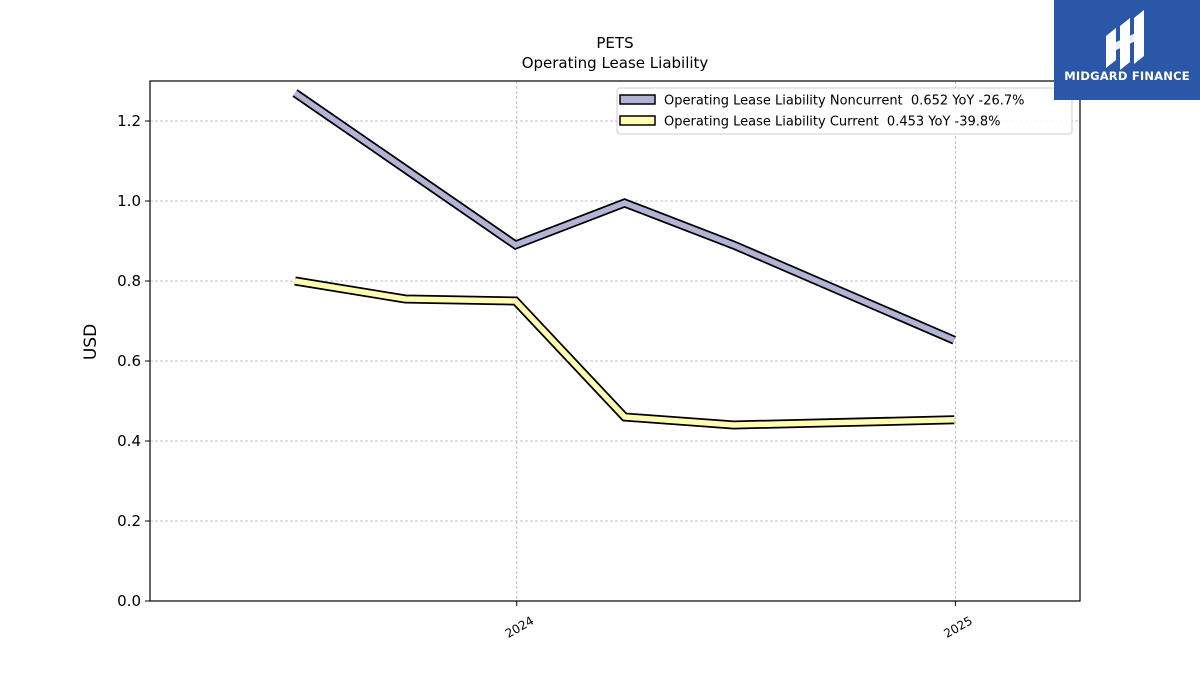 This screenshot has width=1200, height=675. What do you see at coordinates (637, 99) in the screenshot?
I see `legend-swatch-noncurrent` at bounding box center [637, 99].